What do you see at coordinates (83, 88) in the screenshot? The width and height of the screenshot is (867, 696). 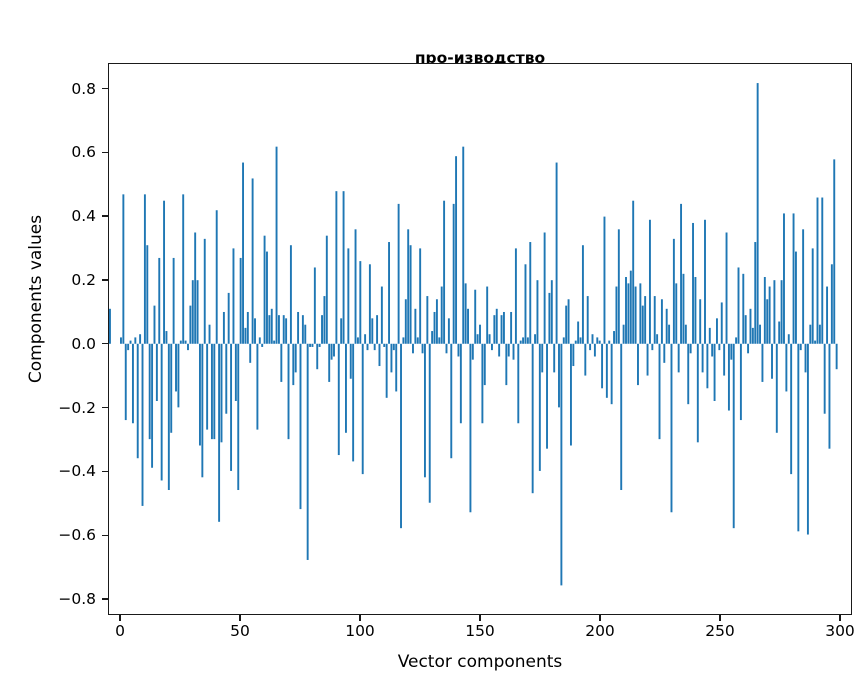 I see `y-tick-label: 0.8` at bounding box center [83, 88].